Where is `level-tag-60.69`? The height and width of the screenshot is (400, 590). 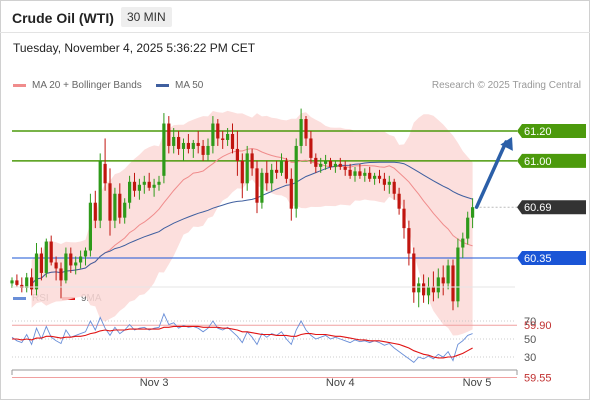 level-tag-60.69 is located at coordinates (551, 207).